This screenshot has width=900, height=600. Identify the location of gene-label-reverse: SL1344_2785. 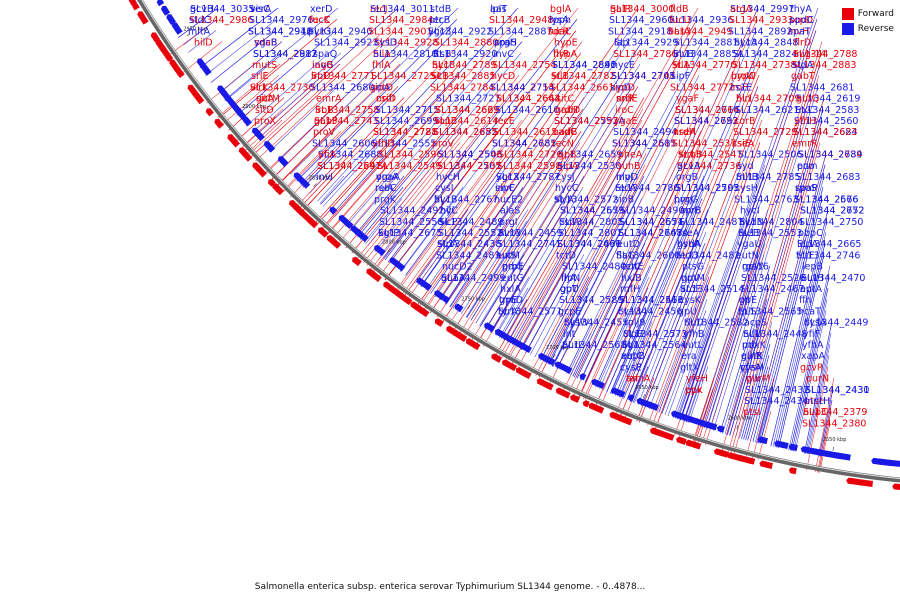
(768, 177).